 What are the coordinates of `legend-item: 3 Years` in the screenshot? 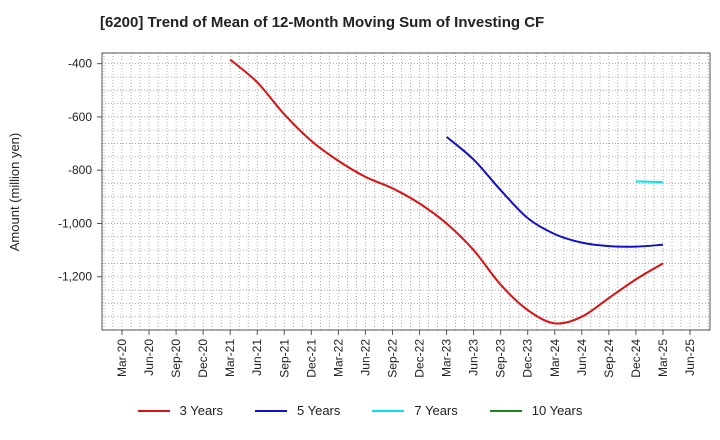 It's located at (180, 410).